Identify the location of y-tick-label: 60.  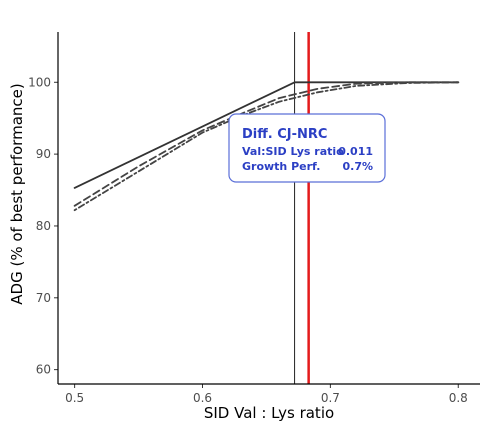
(43, 370).